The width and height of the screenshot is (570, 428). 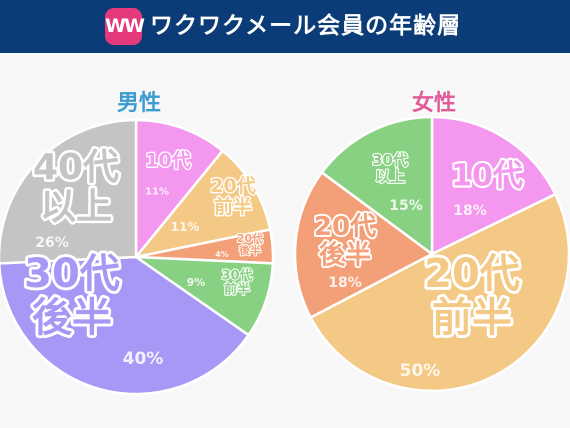 What do you see at coordinates (167, 161) in the screenshot?
I see `slice-label-0-0-0: 10代` at bounding box center [167, 161].